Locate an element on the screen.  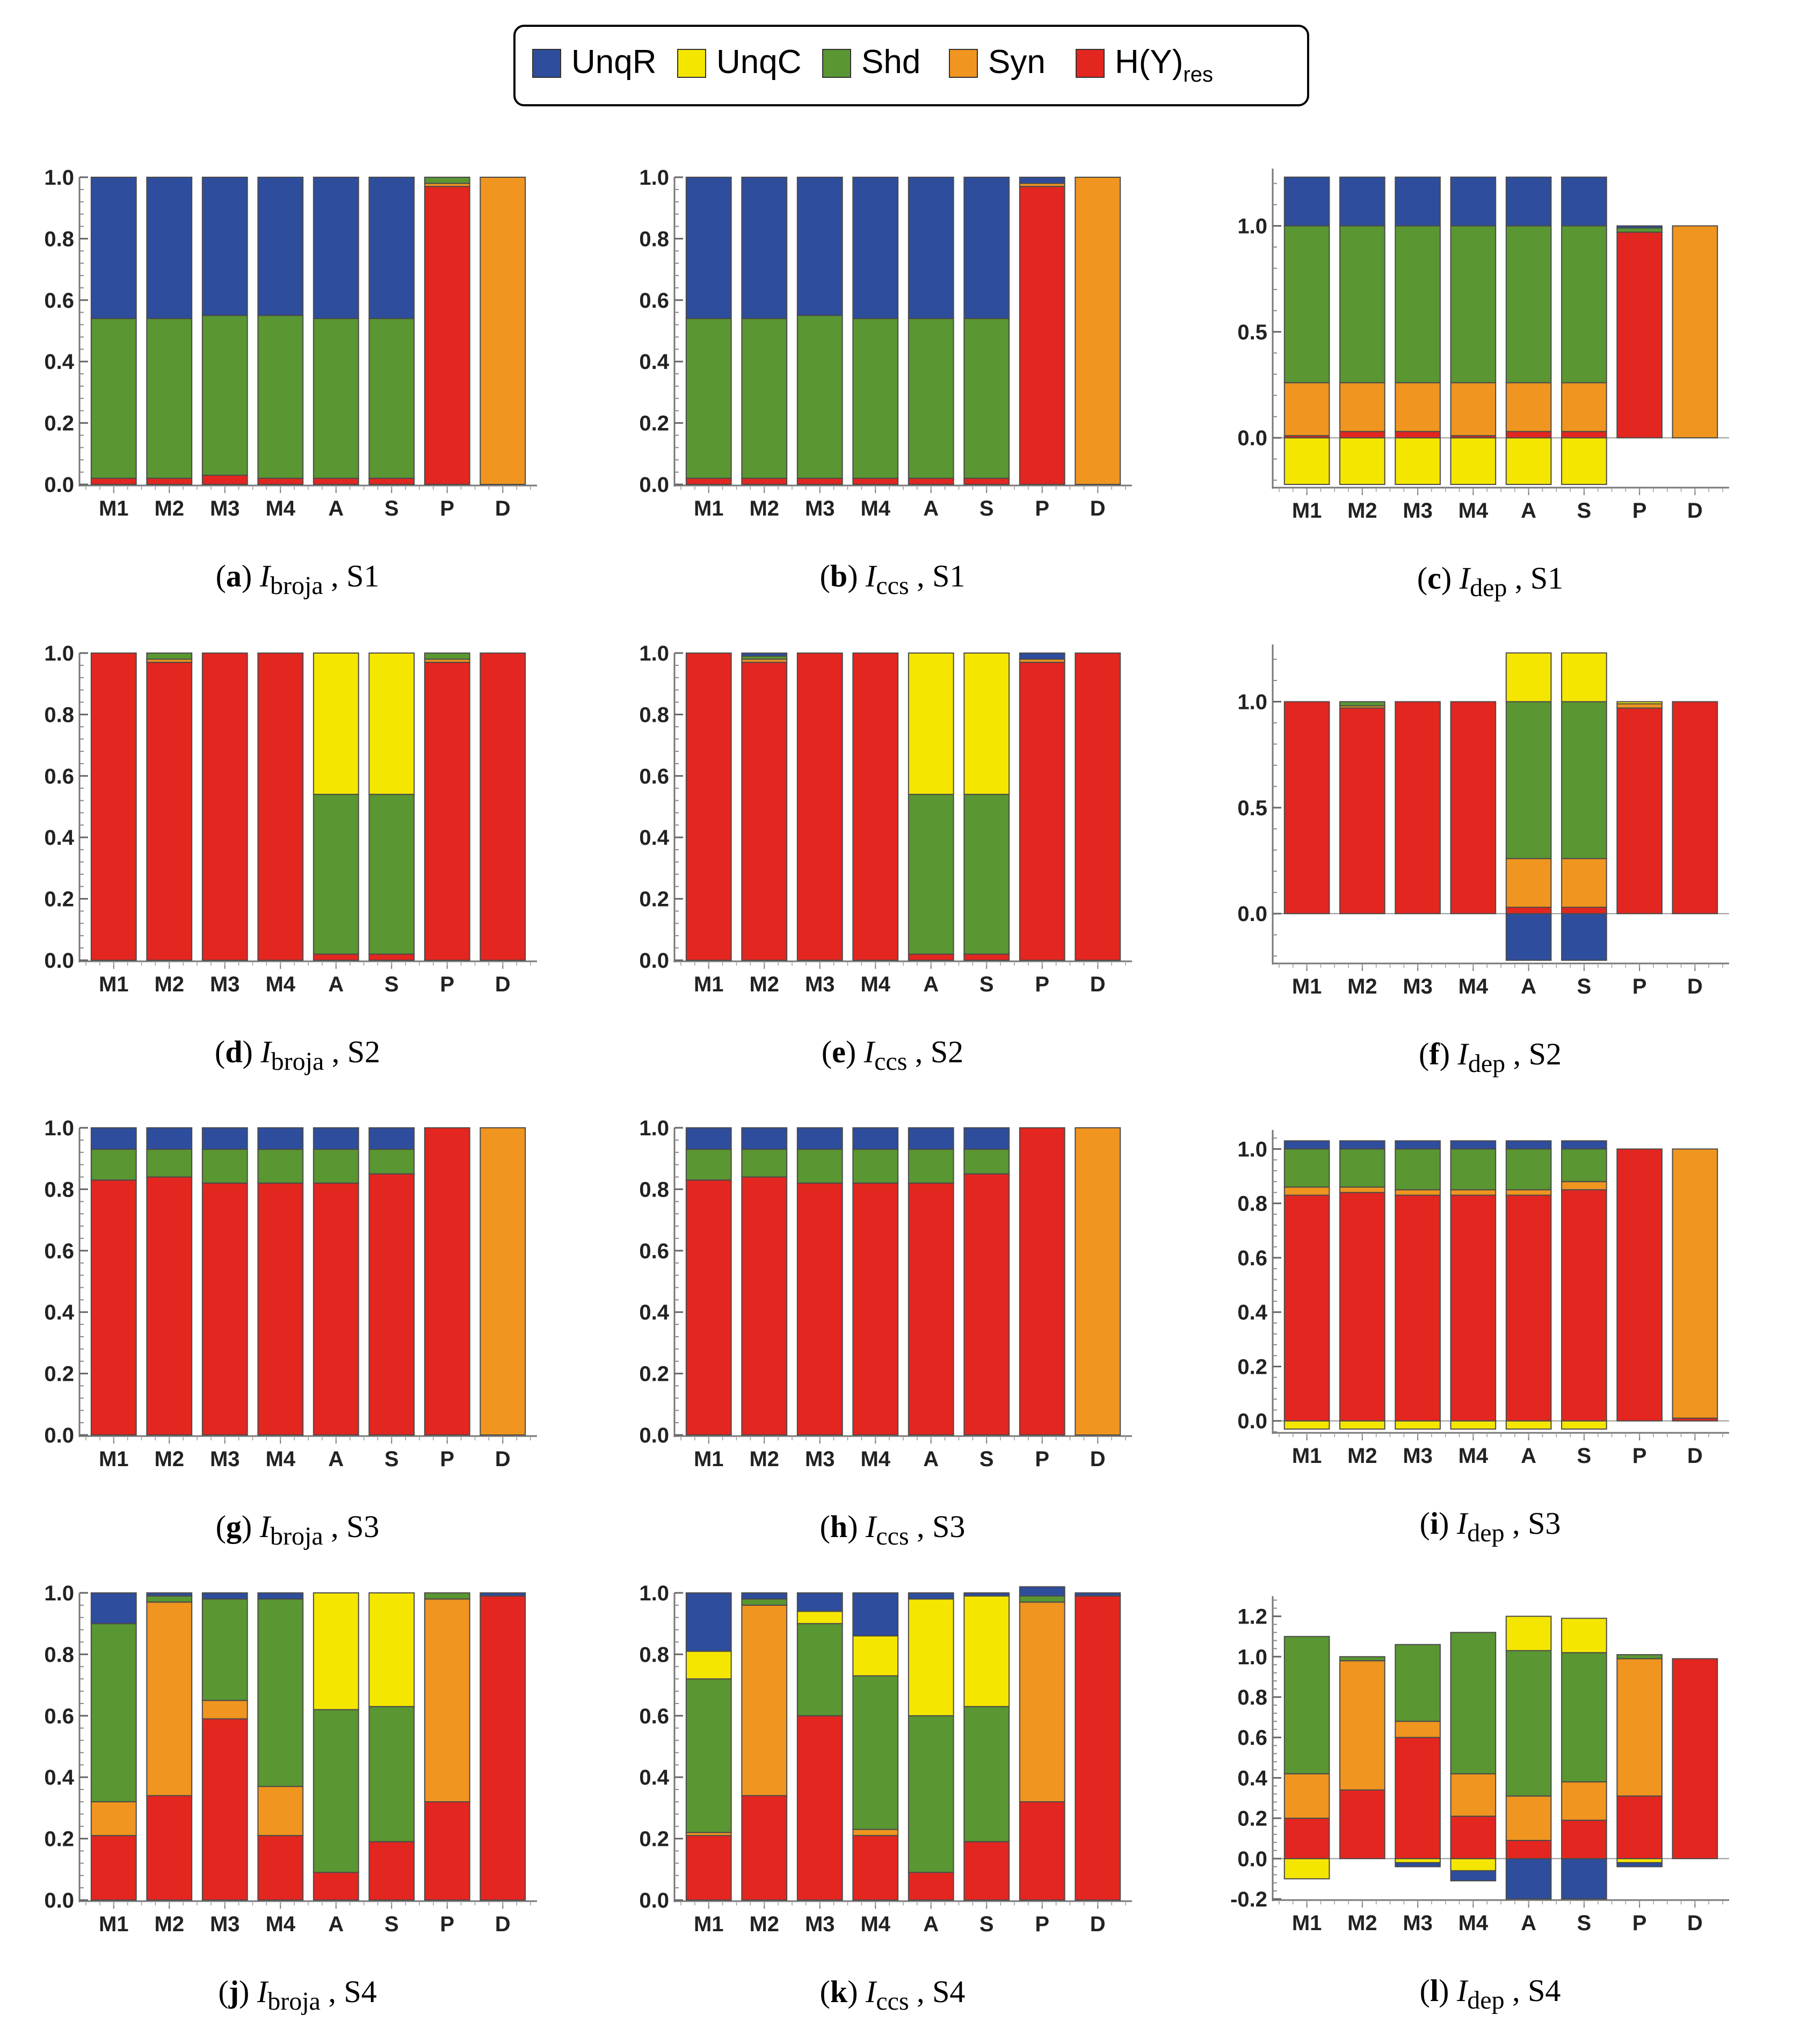
y-tick-label: 1.2 is located at coordinates (1252, 1617).